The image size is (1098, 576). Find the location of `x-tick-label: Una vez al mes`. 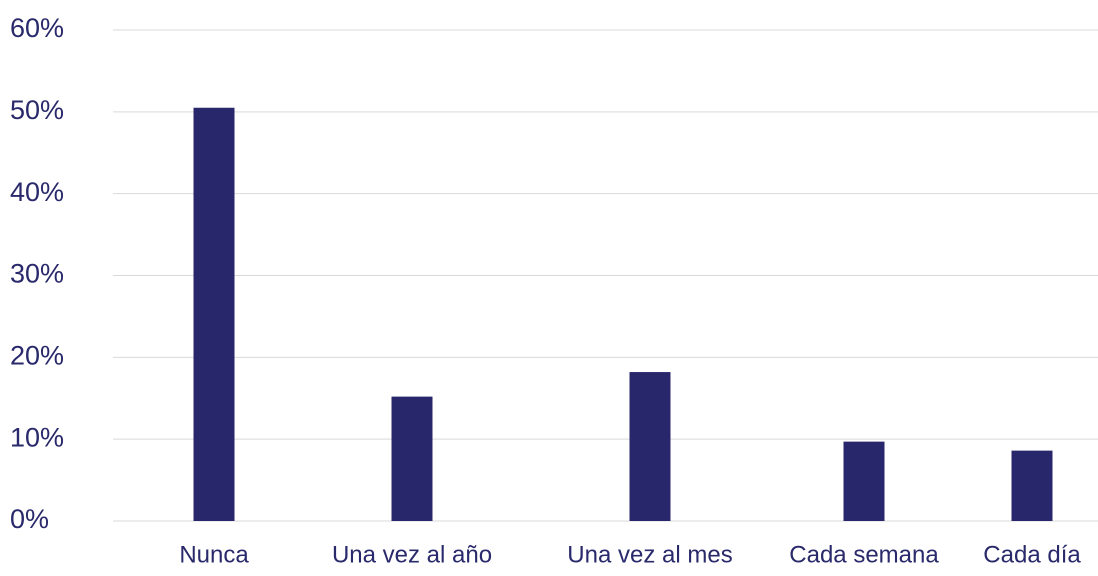

x-tick-label: Una vez al mes is located at coordinates (649, 554).